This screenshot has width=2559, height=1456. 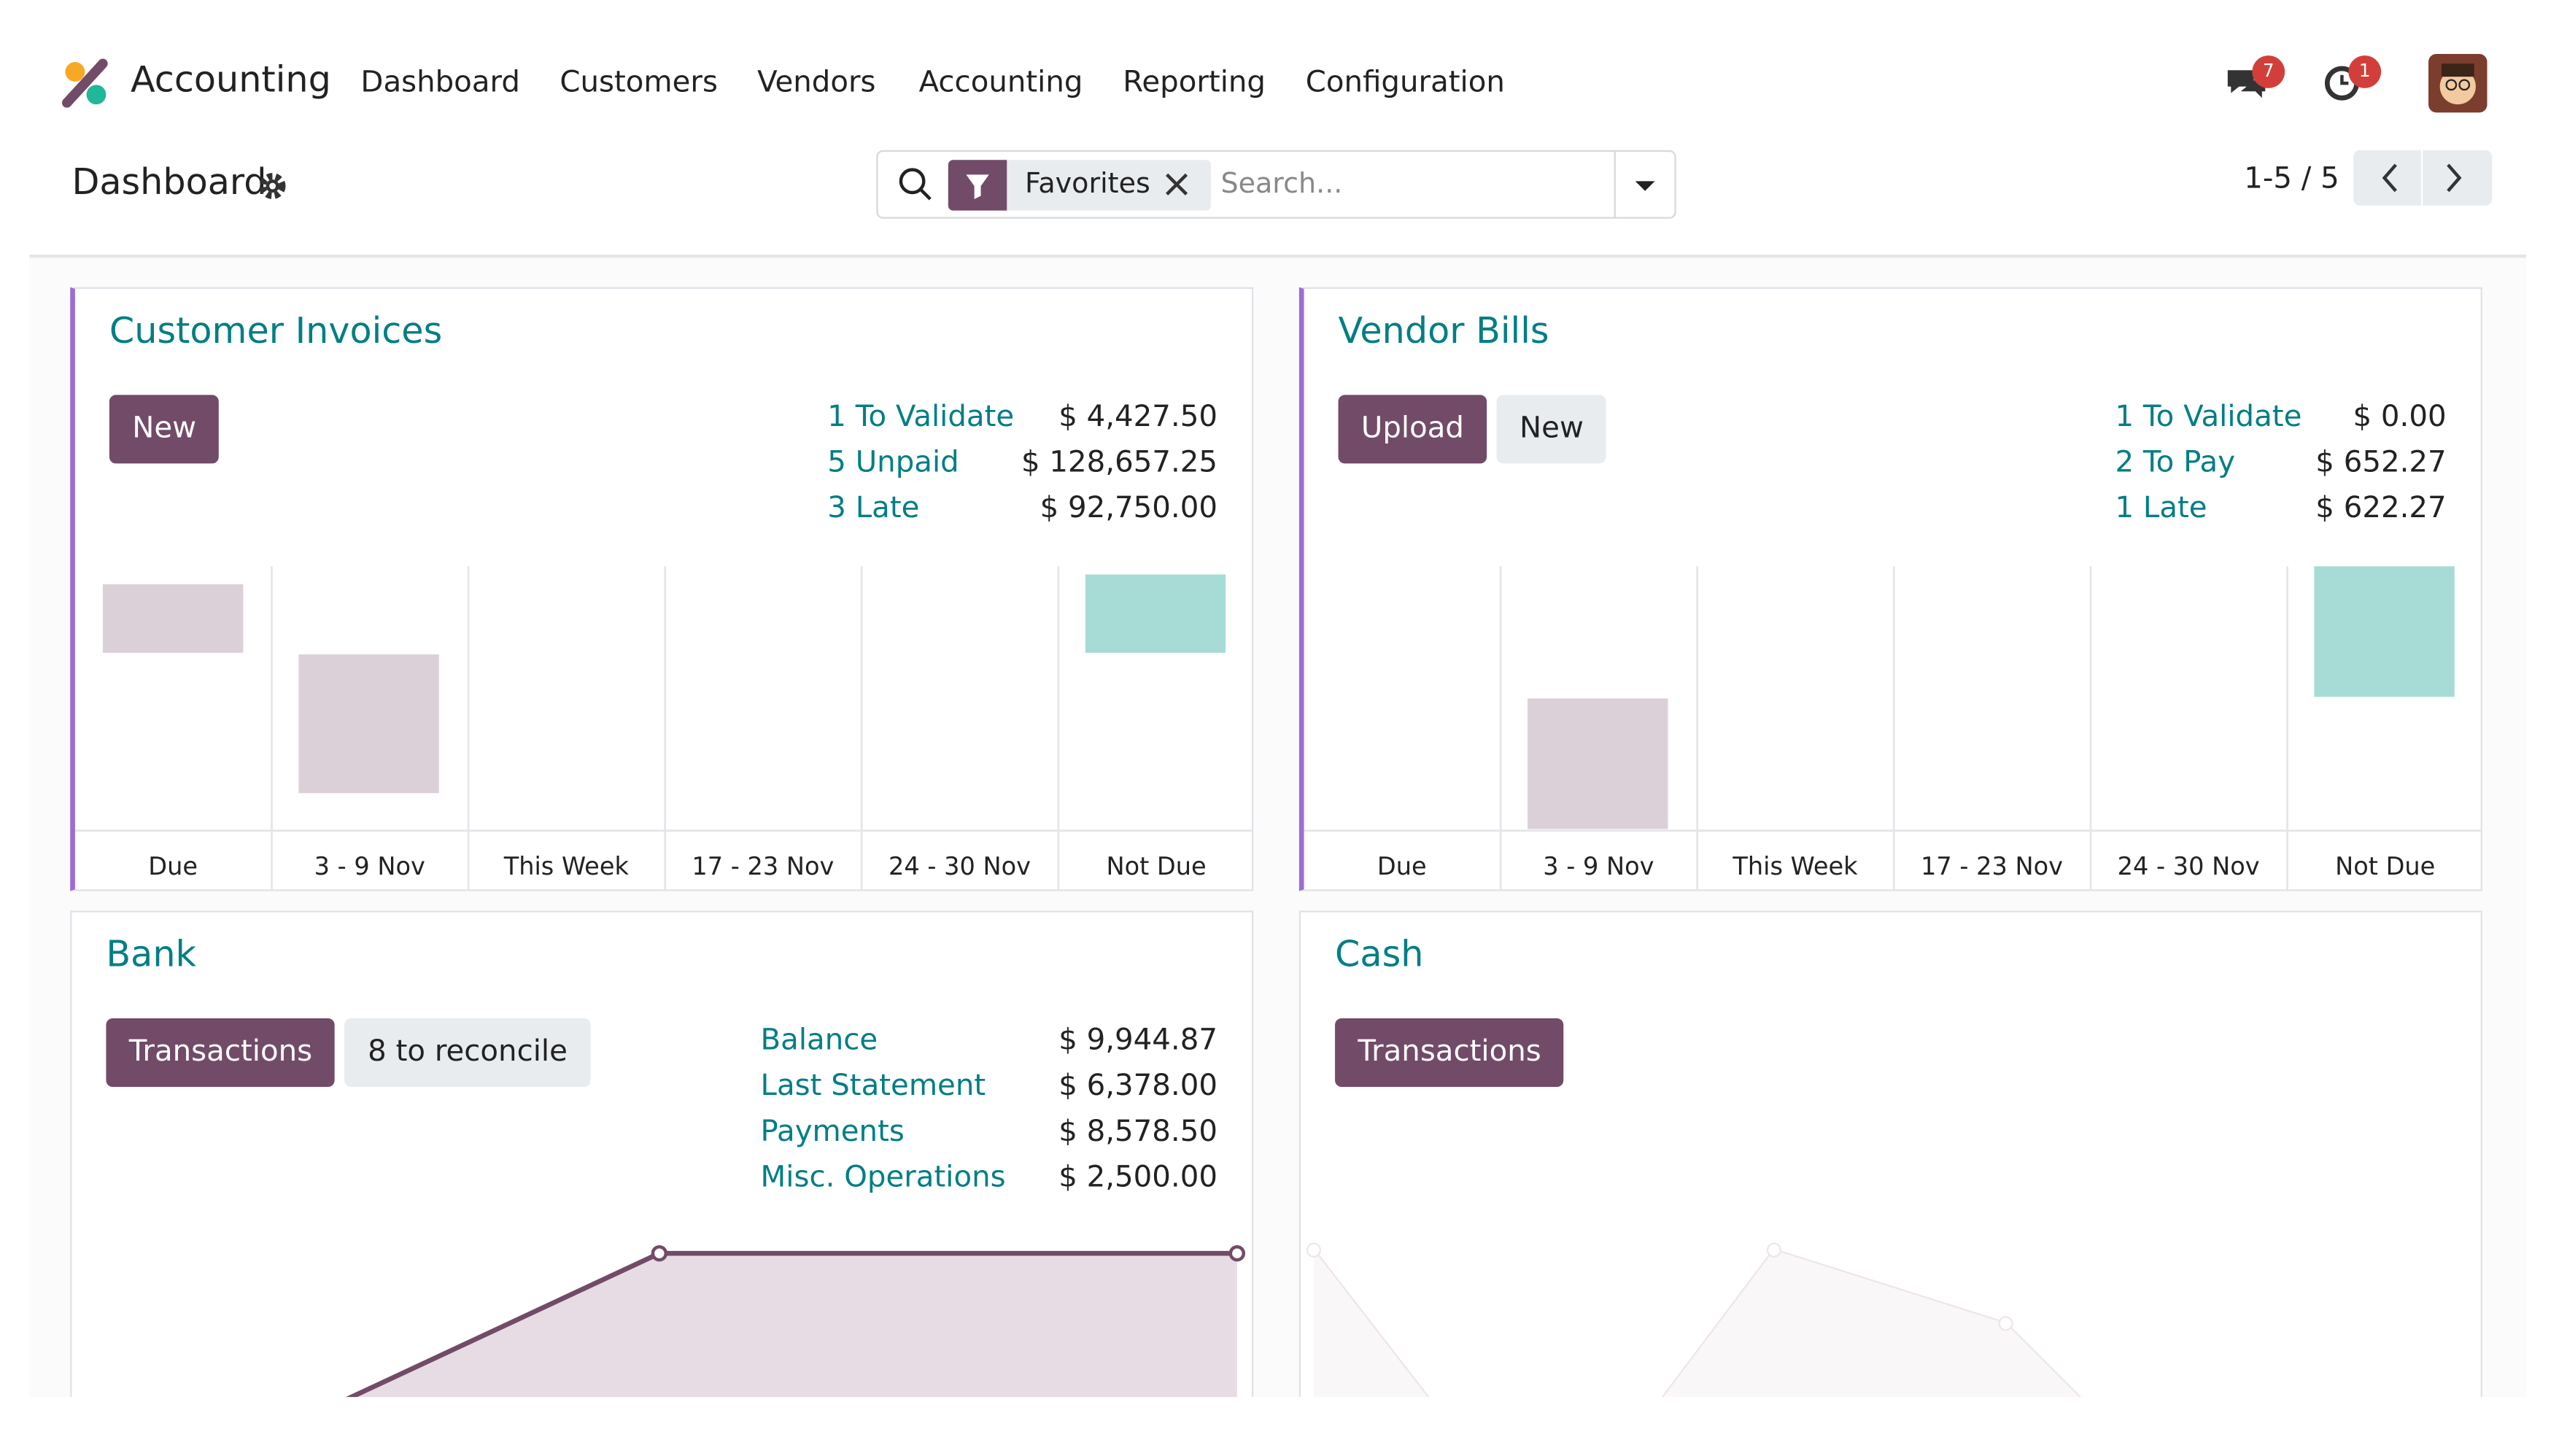 What do you see at coordinates (1137, 1086) in the screenshot?
I see `stat-amount: $ 6,378.00` at bounding box center [1137, 1086].